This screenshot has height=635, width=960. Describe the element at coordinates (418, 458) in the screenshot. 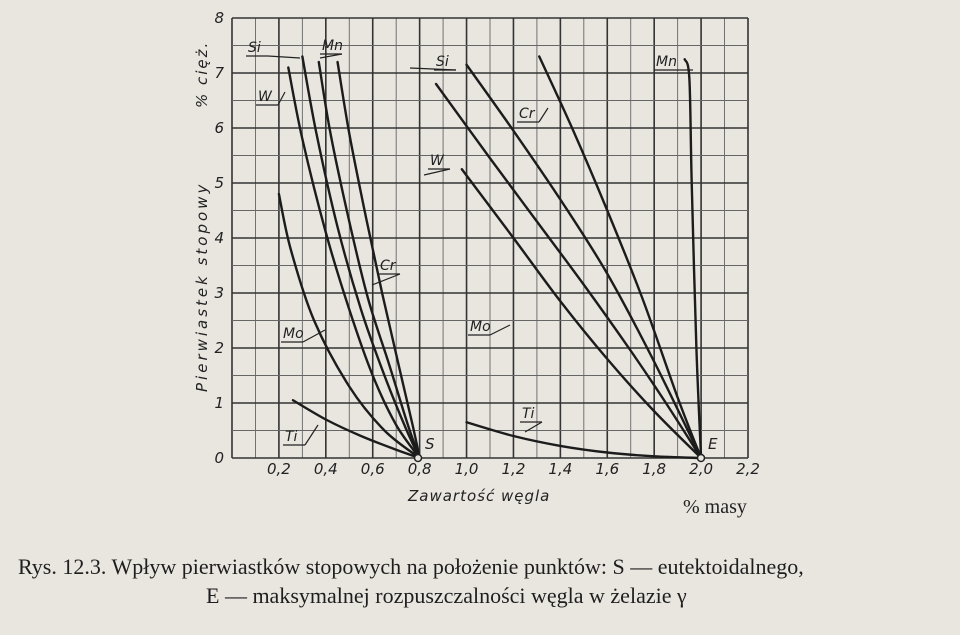

I see `point-s-marker` at that location.